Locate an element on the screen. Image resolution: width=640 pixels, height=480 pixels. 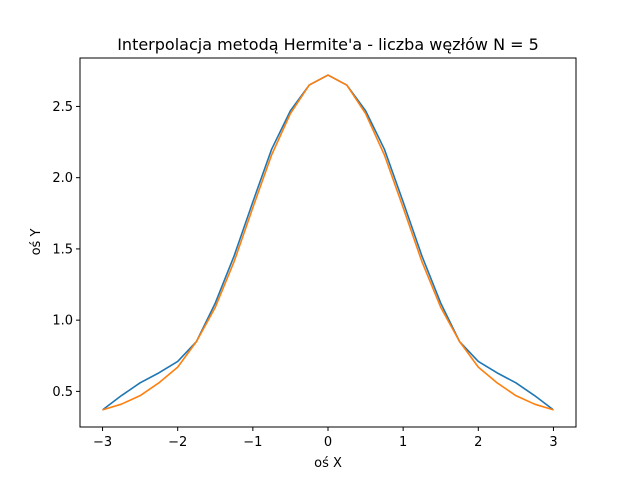
y-tick-label: 1.5 is located at coordinates (62, 249).